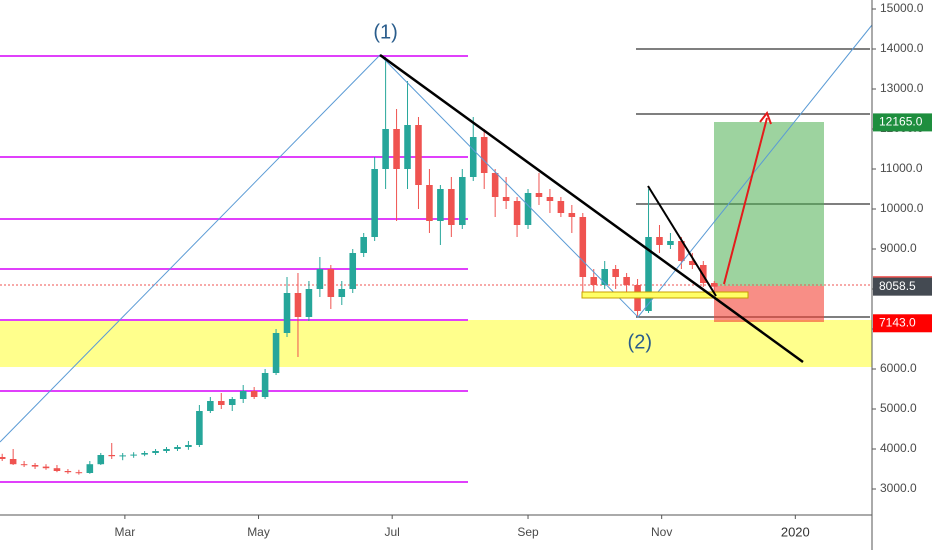 This screenshot has height=550, width=932. I want to click on arrow, so click(745, 201).